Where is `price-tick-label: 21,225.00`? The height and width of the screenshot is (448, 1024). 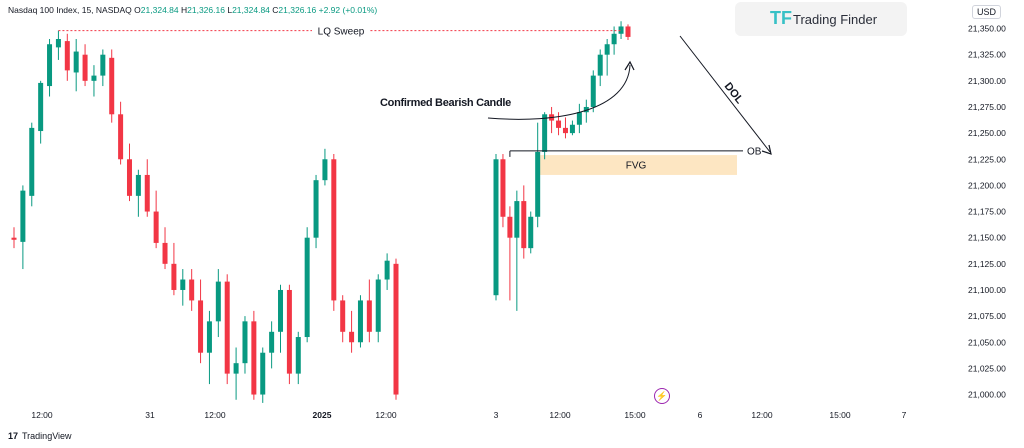 price-tick-label: 21,225.00 is located at coordinates (987, 159).